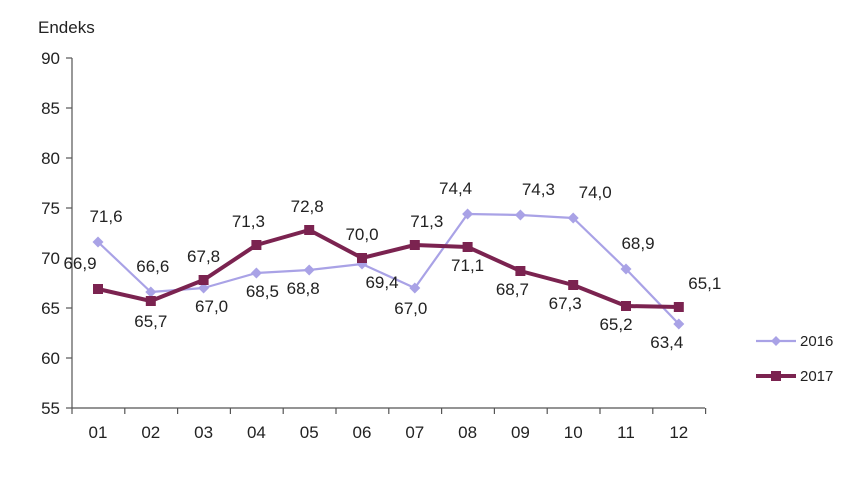 The width and height of the screenshot is (860, 480). What do you see at coordinates (776, 376) in the screenshot?
I see `legend-marker-2017` at bounding box center [776, 376].